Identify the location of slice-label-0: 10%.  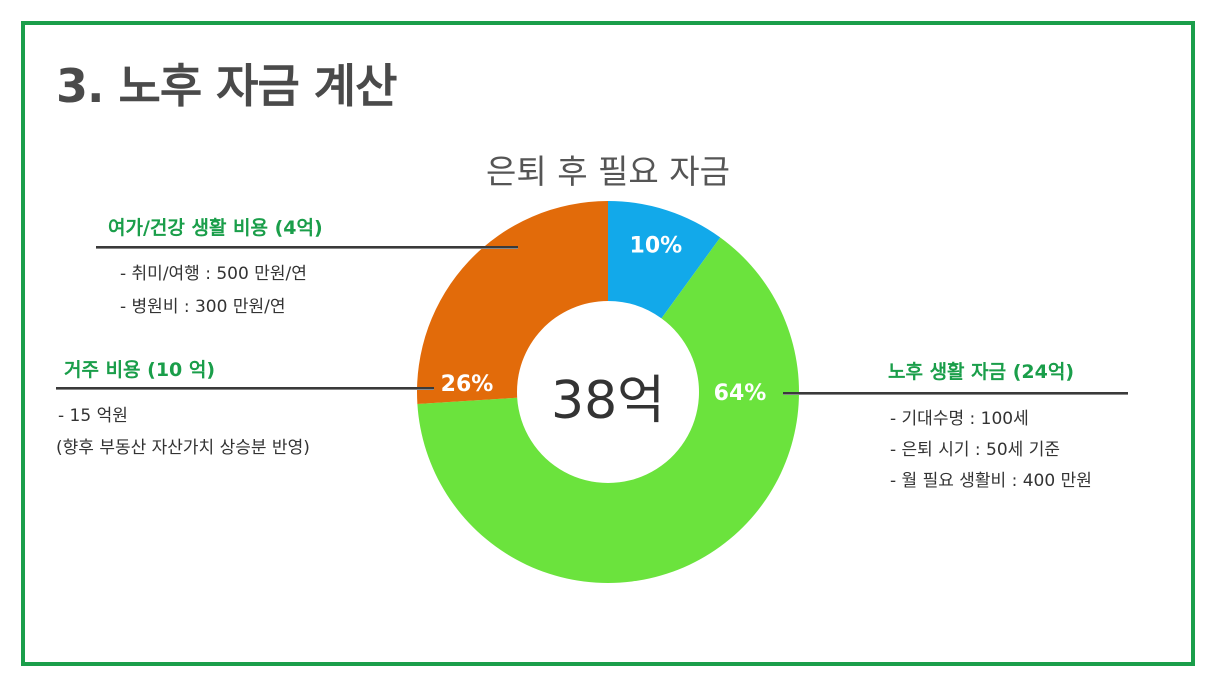
(656, 246).